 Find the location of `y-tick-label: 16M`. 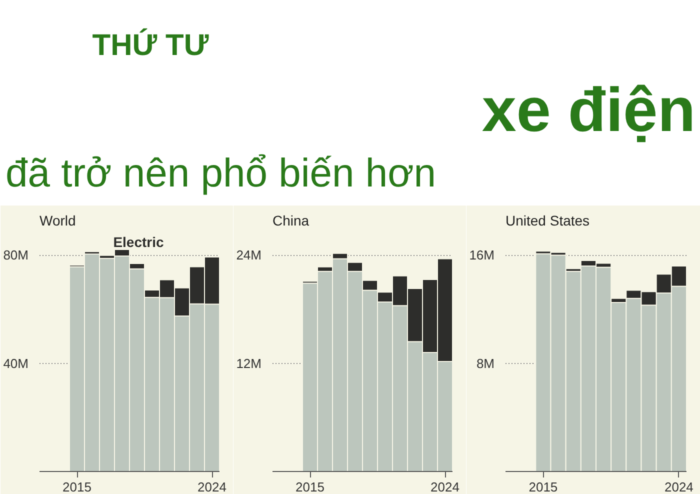

y-tick-label: 16M is located at coordinates (482, 255).